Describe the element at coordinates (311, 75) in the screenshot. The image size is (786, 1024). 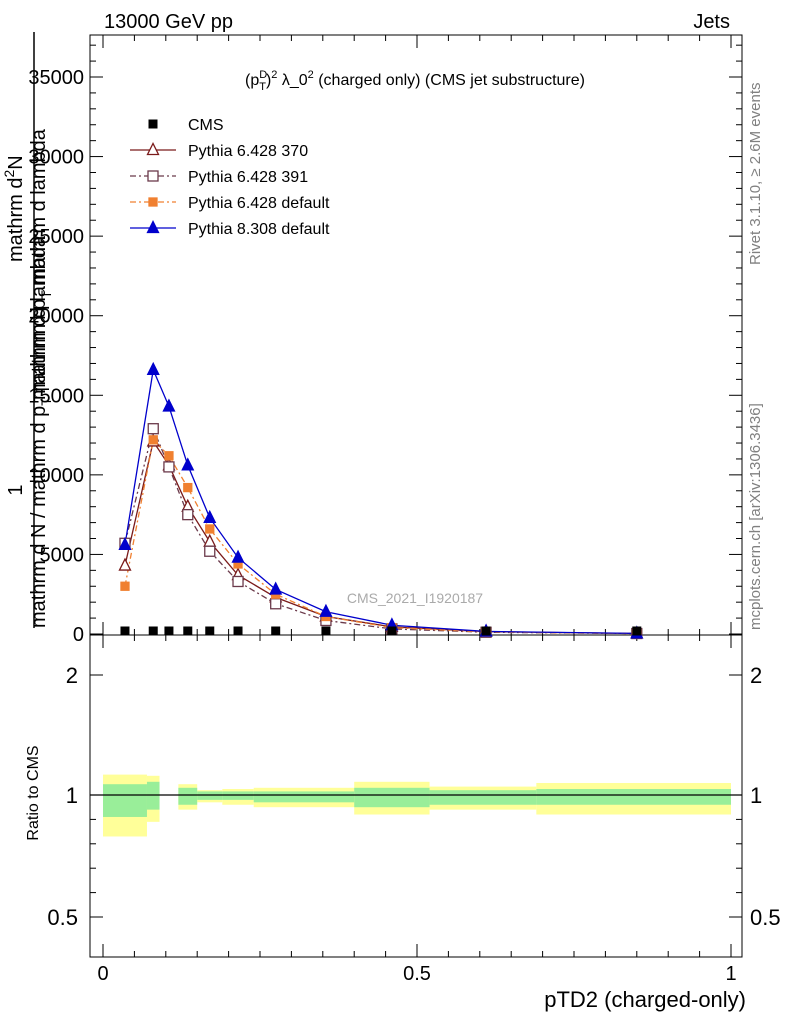
I see `title-sup-2b: 2` at that location.